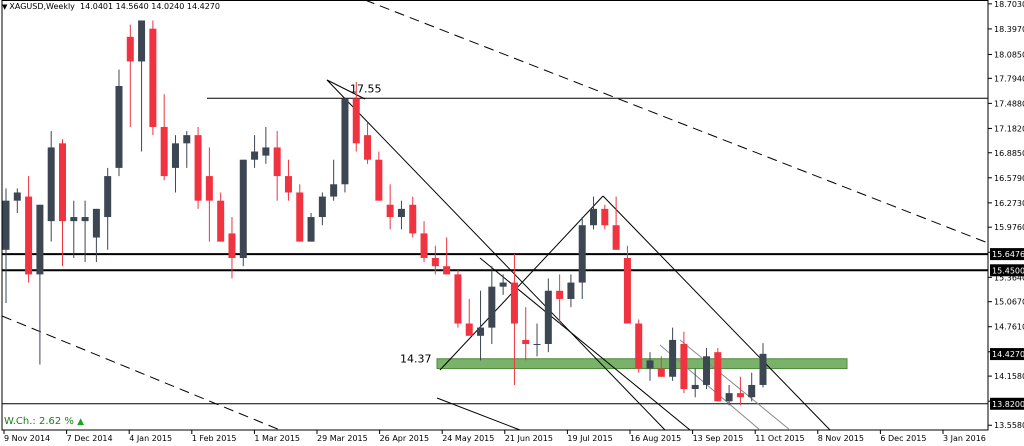  I want to click on x-tick-label: 4 Jan 2015, so click(150, 438).